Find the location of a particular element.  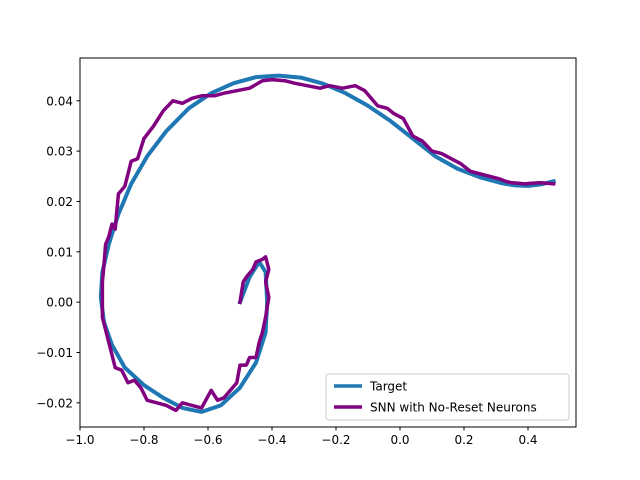

x-tick-label: −1.0 is located at coordinates (79, 440).